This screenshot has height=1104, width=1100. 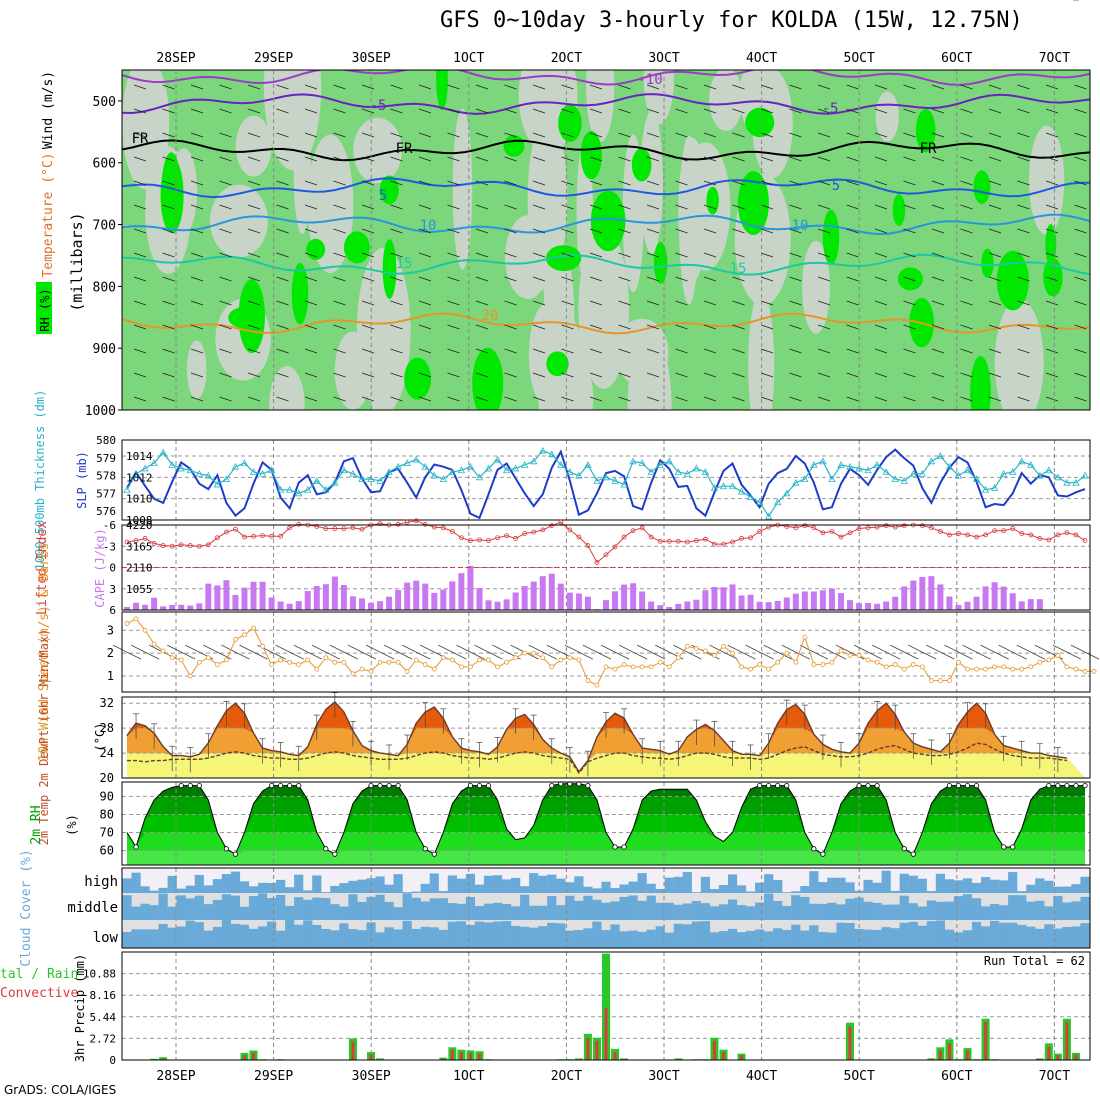 What do you see at coordinates (139, 546) in the screenshot?
I see `cape-tick-label: 3165` at bounding box center [139, 546].